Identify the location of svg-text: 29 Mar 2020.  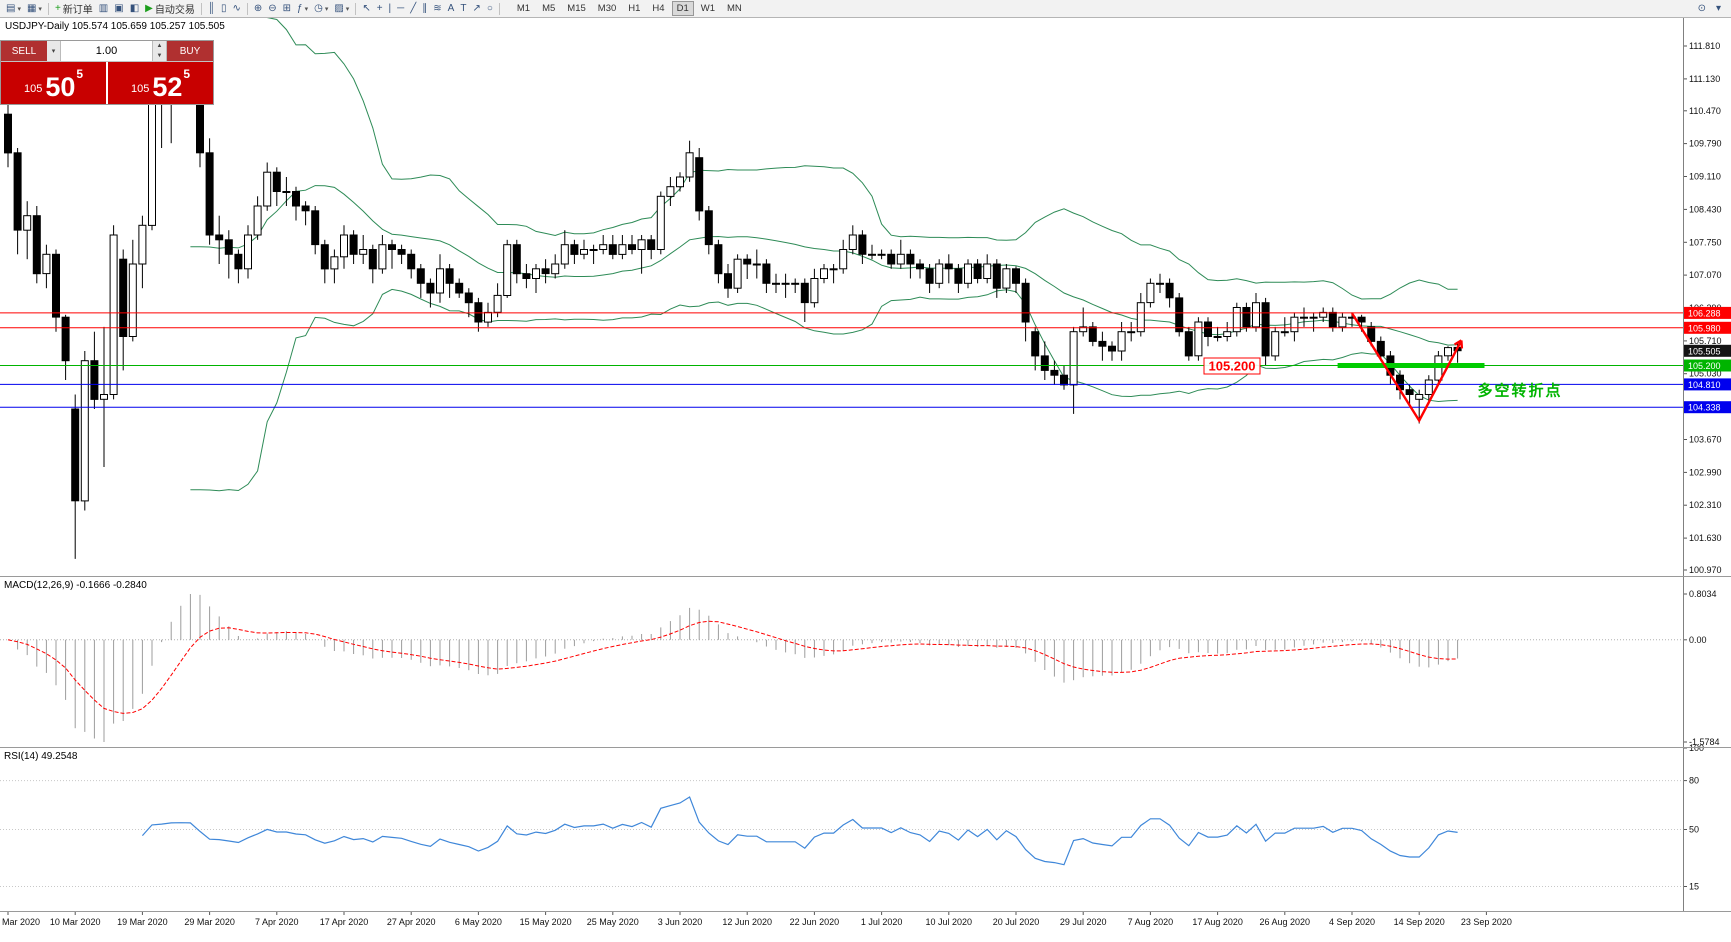
(209, 922).